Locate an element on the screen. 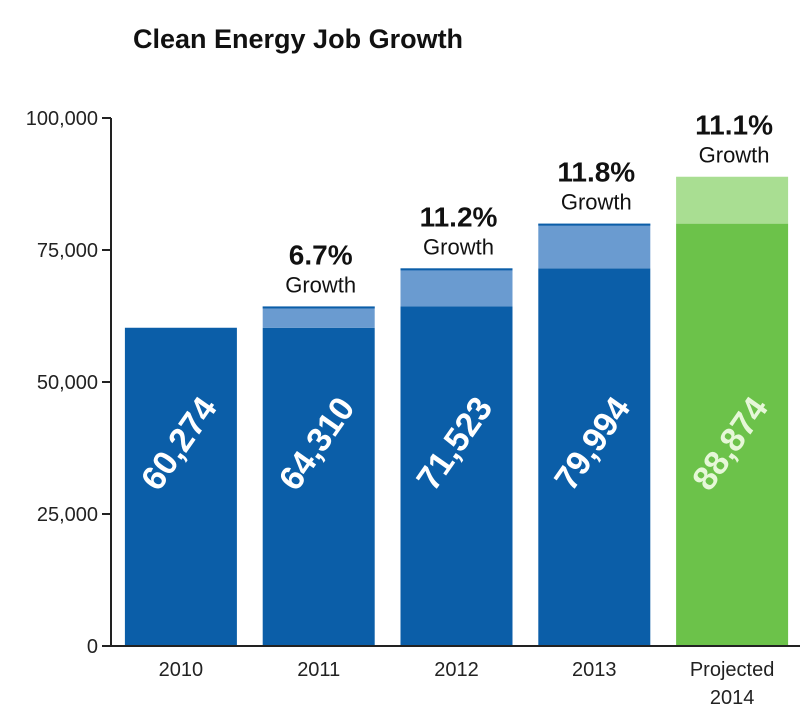 The width and height of the screenshot is (810, 723). growth-word-label-1: Growth is located at coordinates (320, 284).